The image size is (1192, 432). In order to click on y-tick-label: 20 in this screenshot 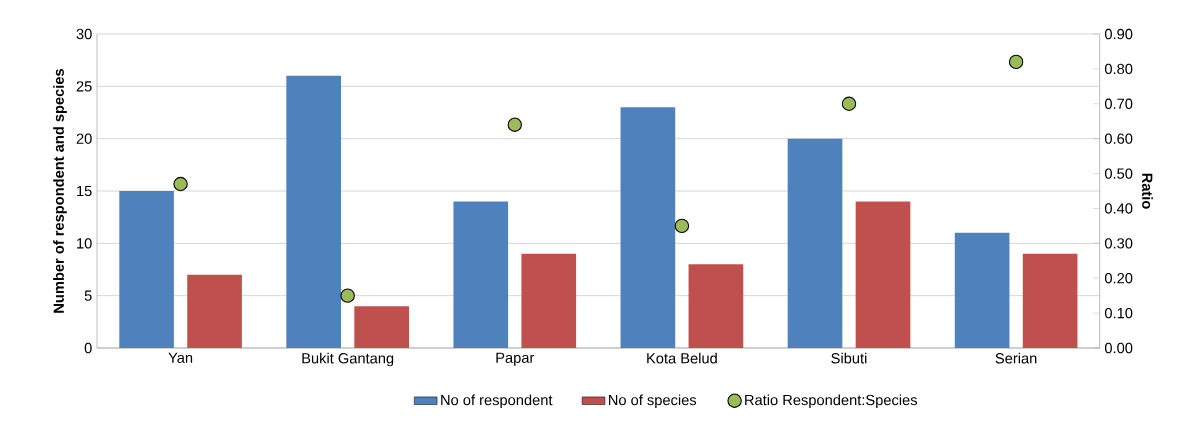, I will do `click(84, 138)`.